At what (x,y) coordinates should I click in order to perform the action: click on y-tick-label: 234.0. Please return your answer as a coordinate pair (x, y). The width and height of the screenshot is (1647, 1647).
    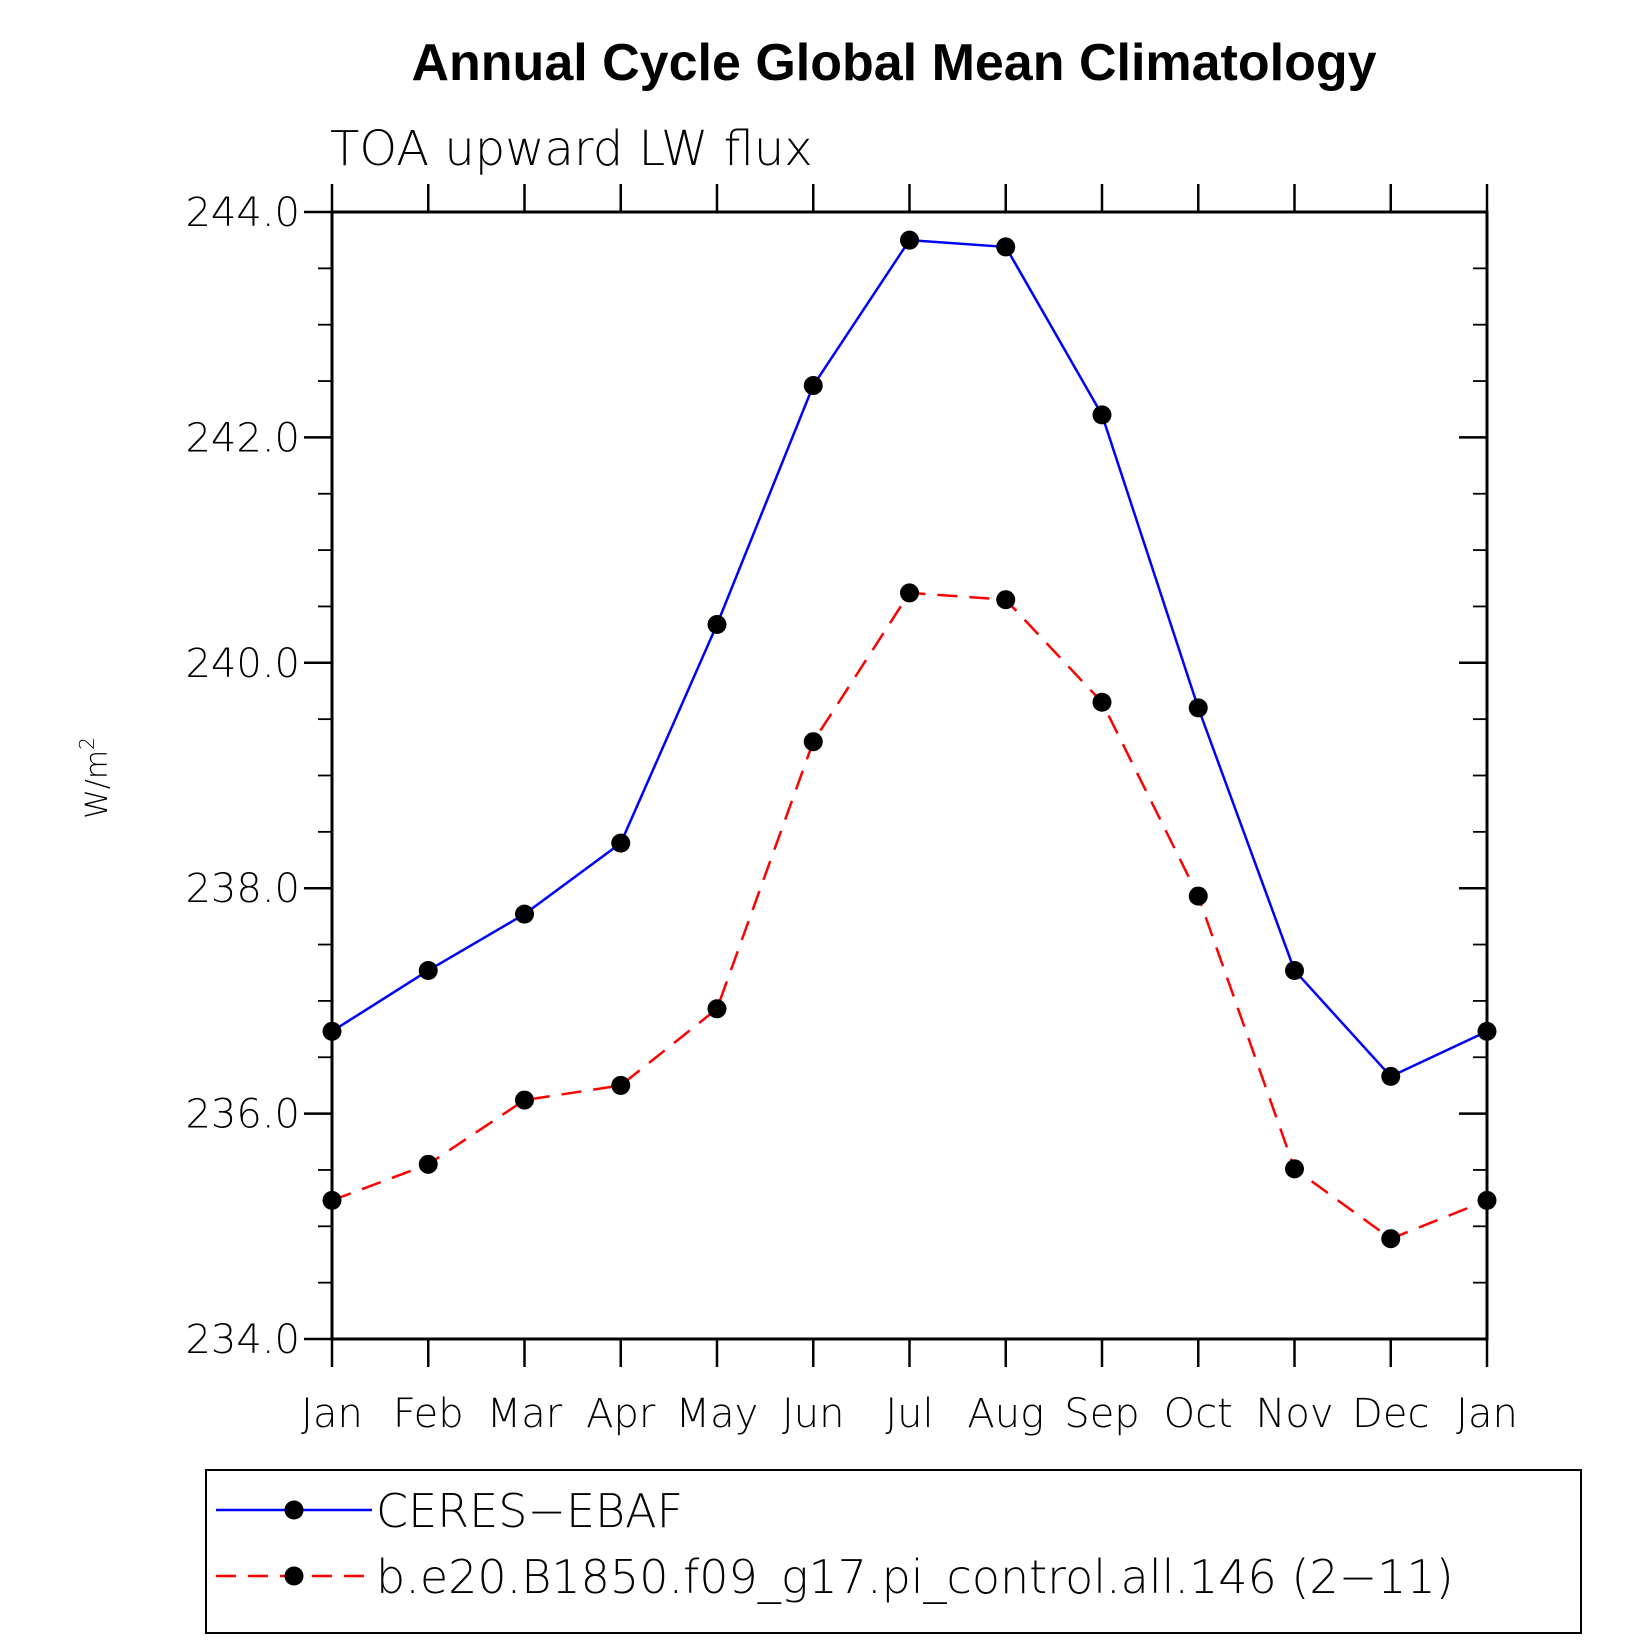
    Looking at the image, I should click on (242, 1340).